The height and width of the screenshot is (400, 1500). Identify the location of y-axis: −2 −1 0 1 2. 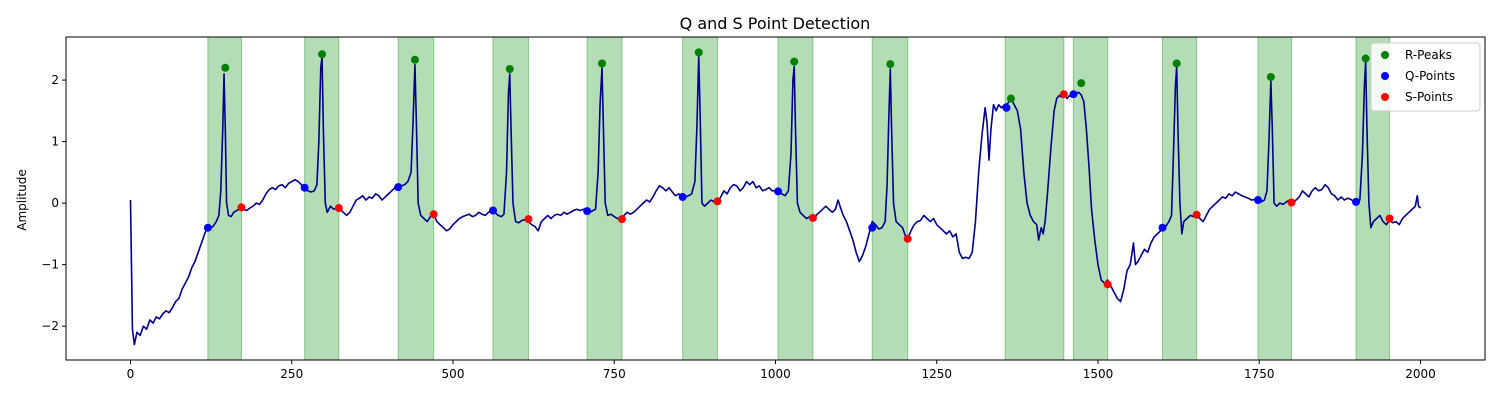
(53, 203).